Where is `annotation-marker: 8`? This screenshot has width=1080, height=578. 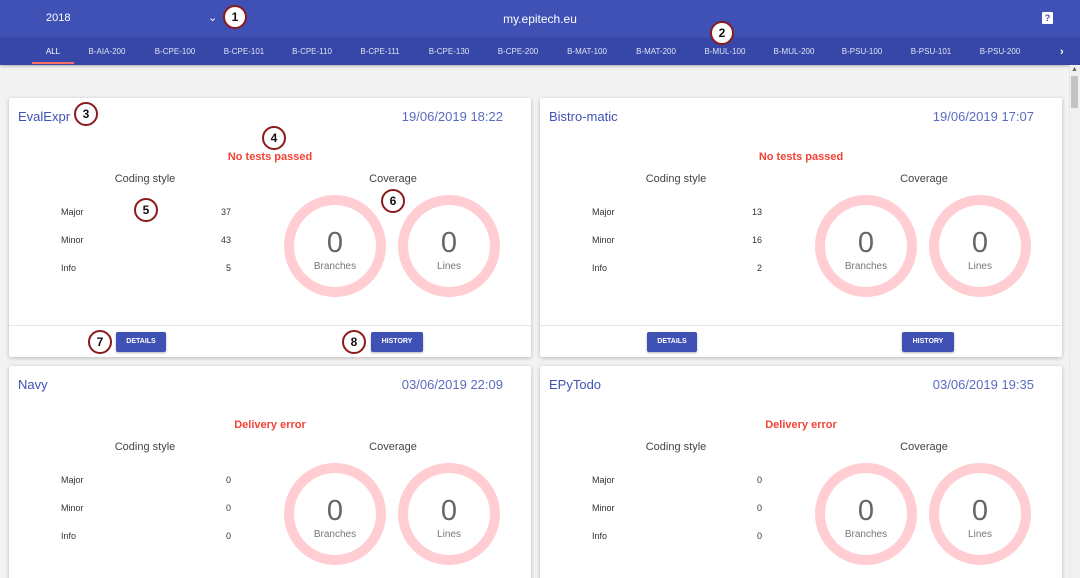 annotation-marker: 8 is located at coordinates (354, 342).